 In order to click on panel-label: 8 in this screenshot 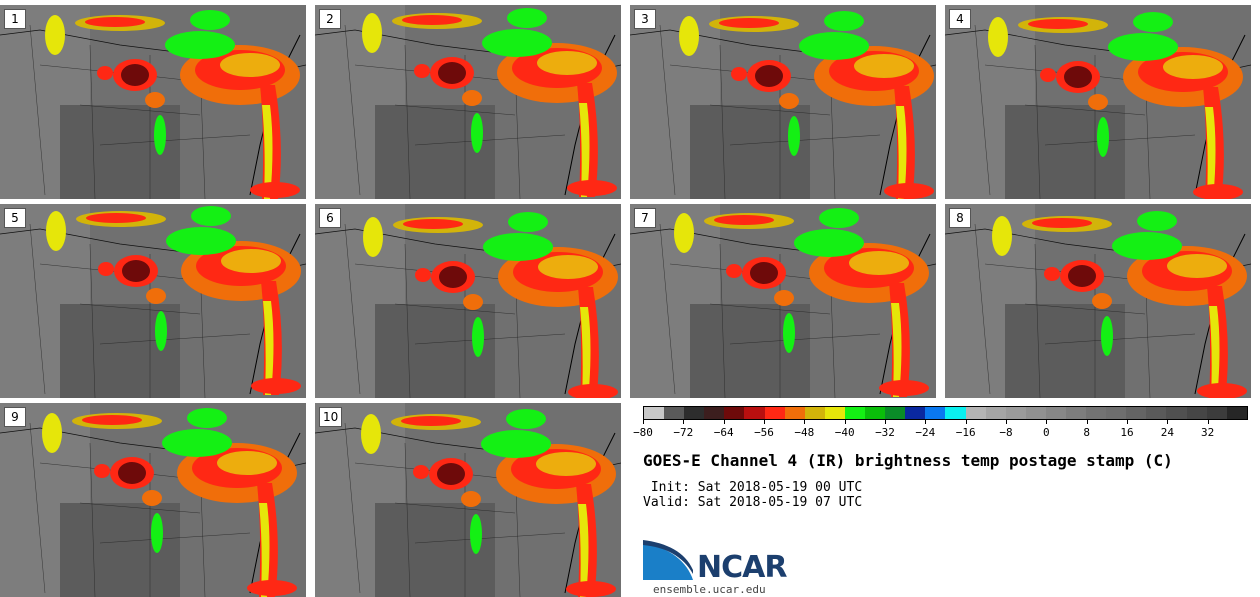, I will do `click(960, 218)`.